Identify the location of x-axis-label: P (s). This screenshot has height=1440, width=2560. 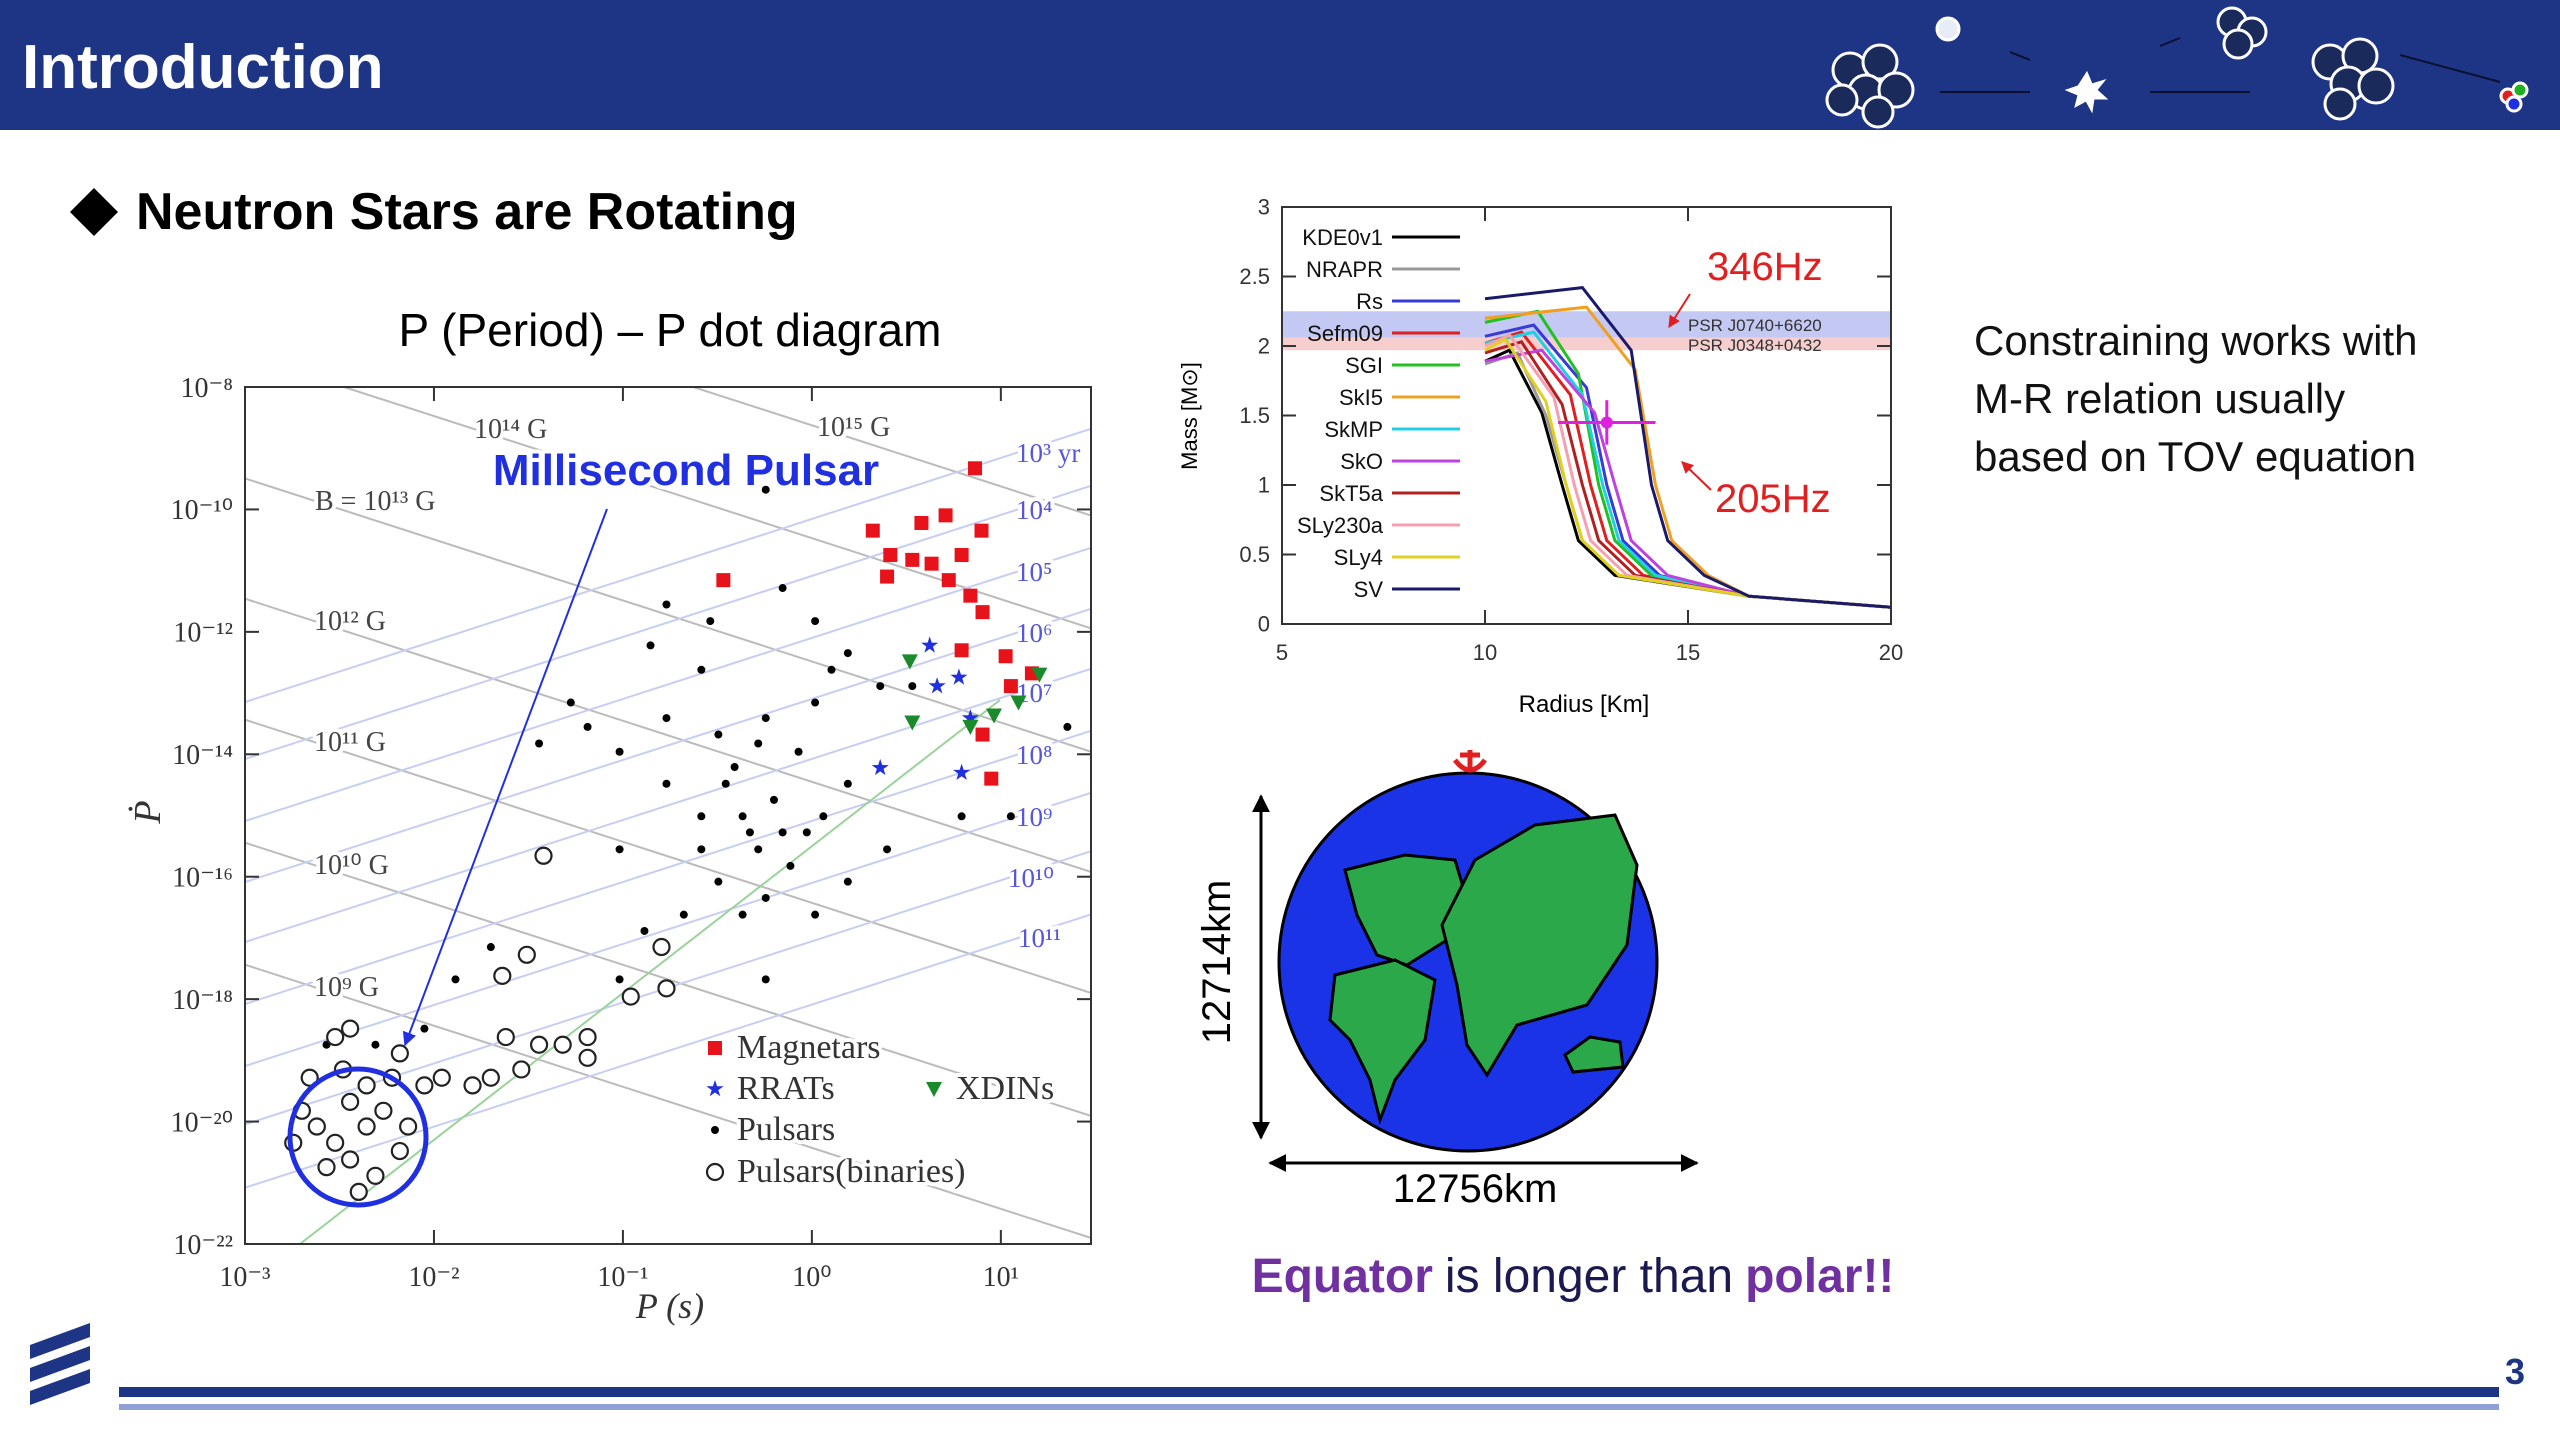
(669, 1306).